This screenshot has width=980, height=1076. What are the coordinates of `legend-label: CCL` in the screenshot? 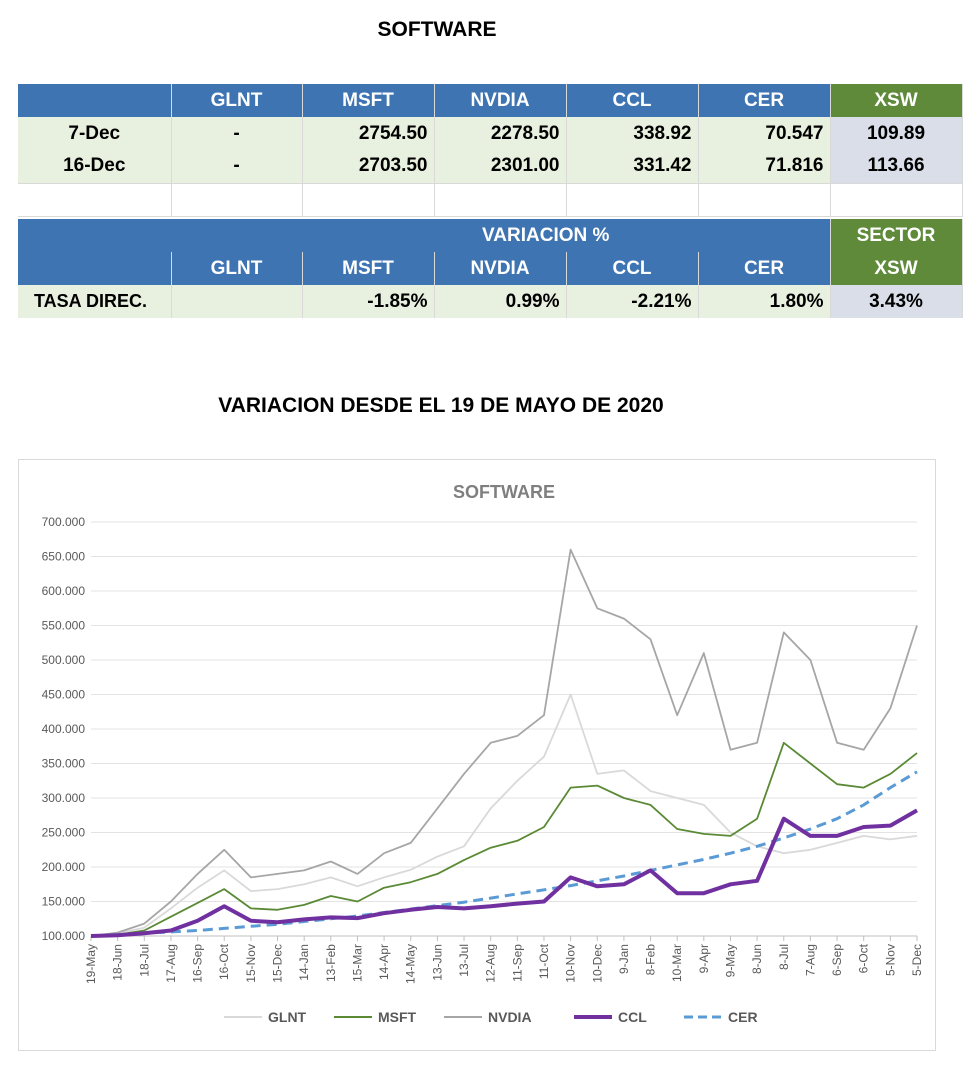 It's located at (632, 1017).